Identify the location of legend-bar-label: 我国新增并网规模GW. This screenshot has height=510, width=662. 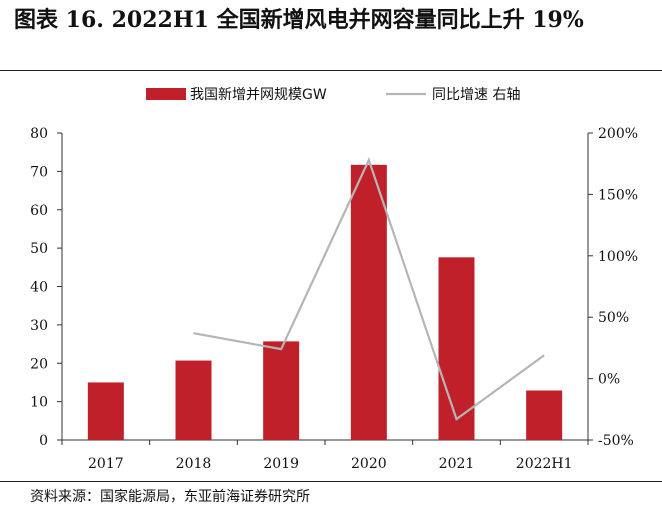
(258, 95).